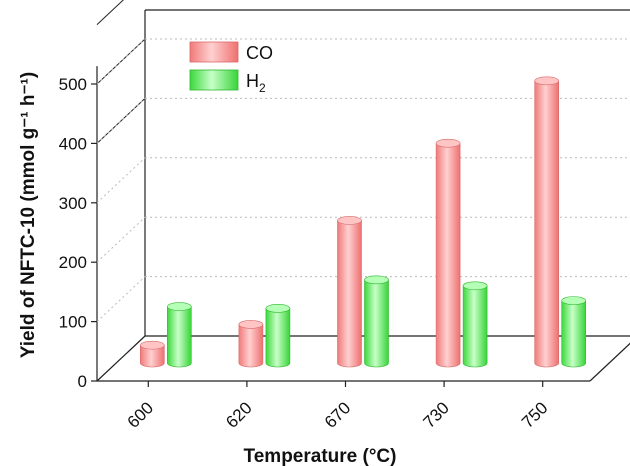 This screenshot has width=630, height=466. Describe the element at coordinates (214, 80) in the screenshot. I see `legend-swatch-h2` at that location.